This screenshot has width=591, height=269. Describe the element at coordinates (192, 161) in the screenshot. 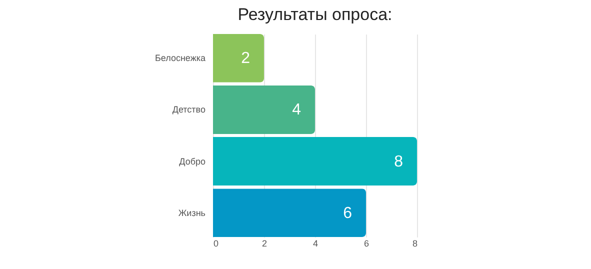

I see `y-tick-label: Добро` at that location.